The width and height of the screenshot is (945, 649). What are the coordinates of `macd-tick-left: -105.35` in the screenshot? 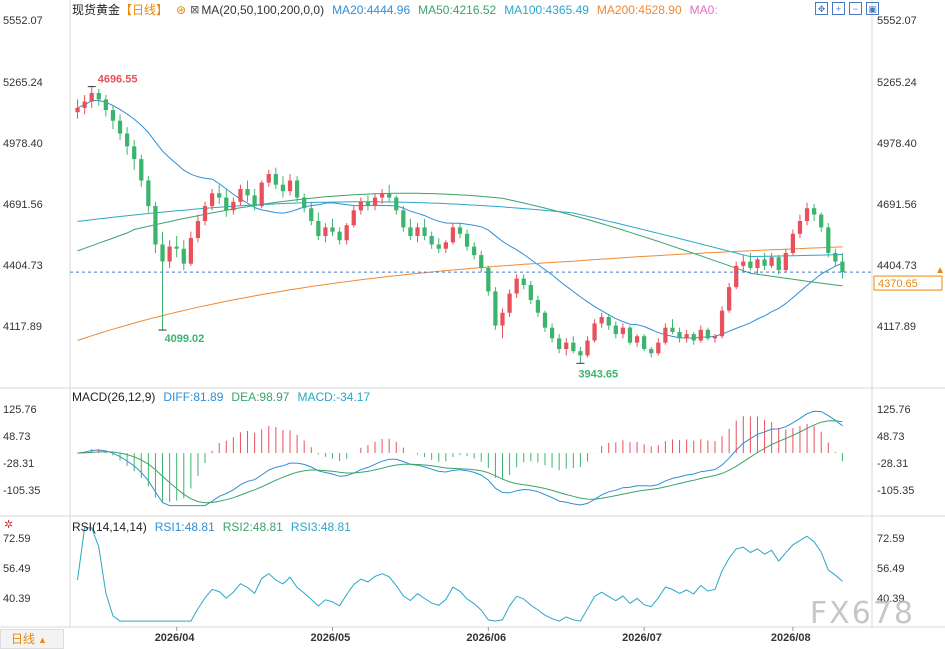 It's located at (21, 491).